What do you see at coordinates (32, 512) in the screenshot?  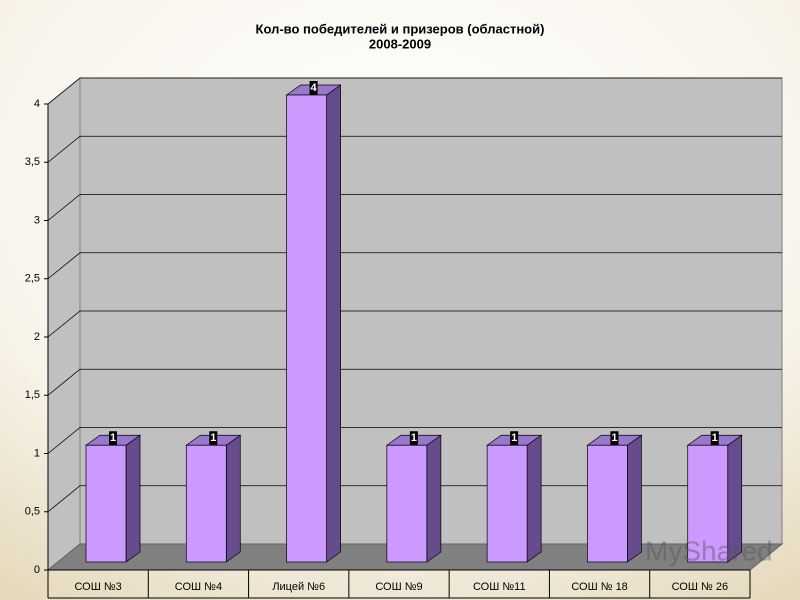 I see `y-tick-label: 0,5` at bounding box center [32, 512].